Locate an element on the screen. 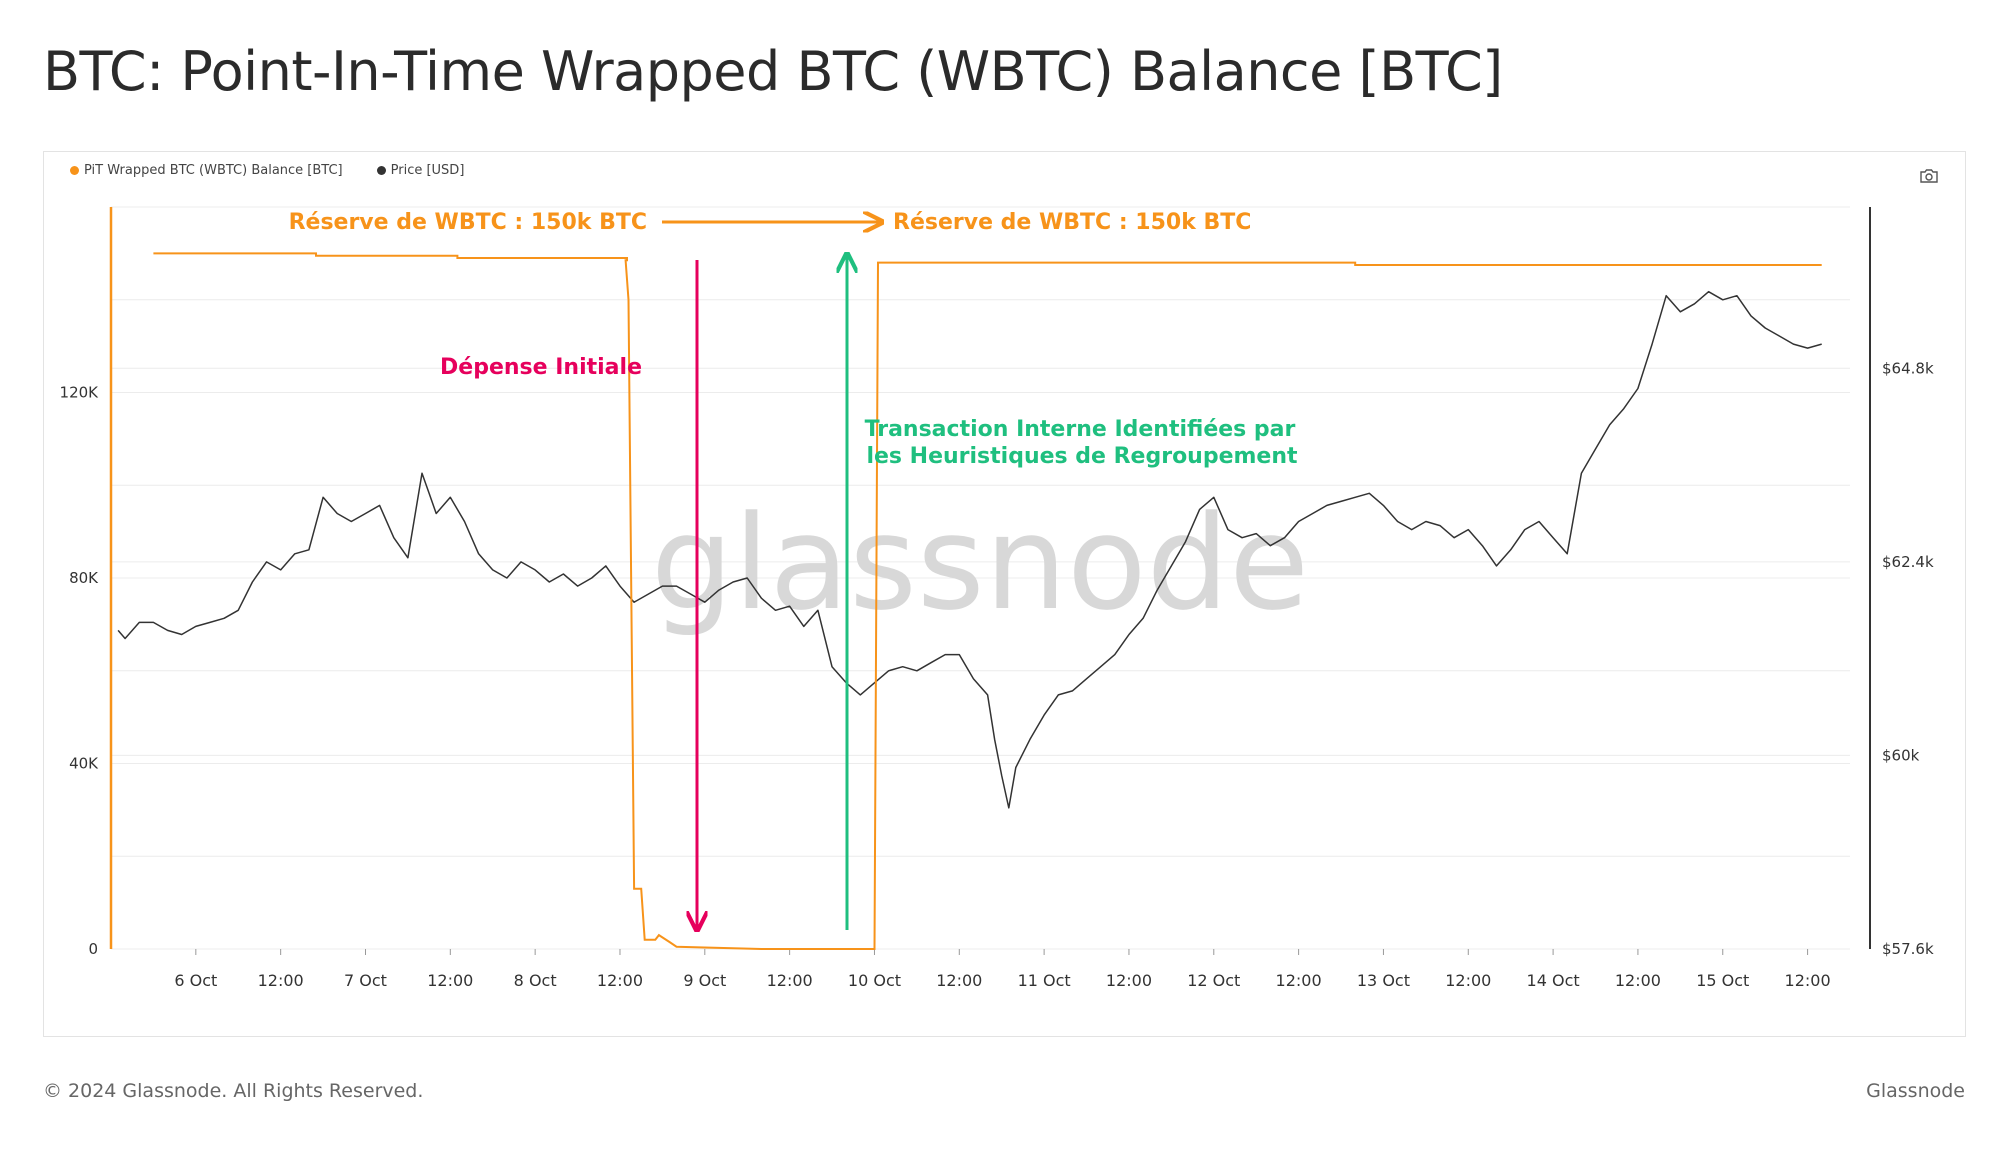  x-tick-label: 8 Oct is located at coordinates (535, 980).